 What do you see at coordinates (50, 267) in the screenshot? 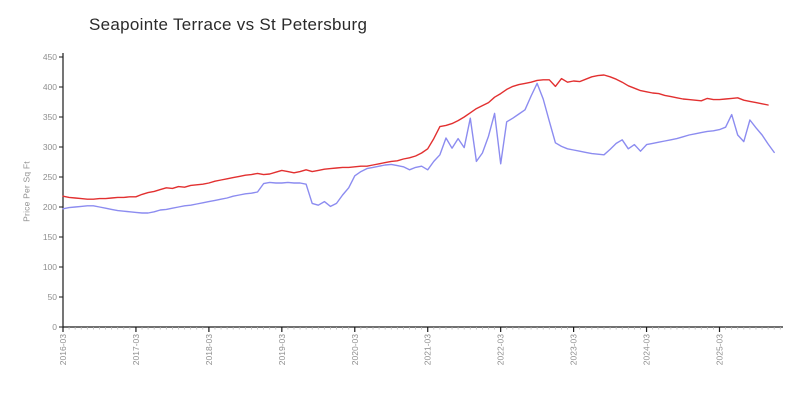
I see `y-tick-label: 100` at bounding box center [50, 267].